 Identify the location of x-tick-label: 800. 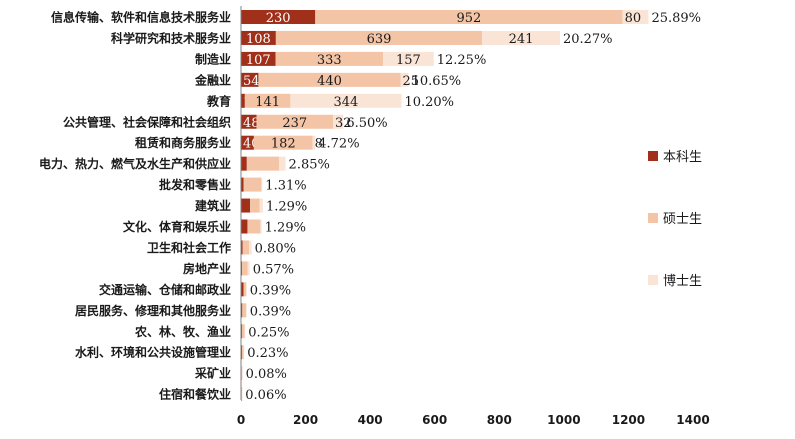
(499, 420).